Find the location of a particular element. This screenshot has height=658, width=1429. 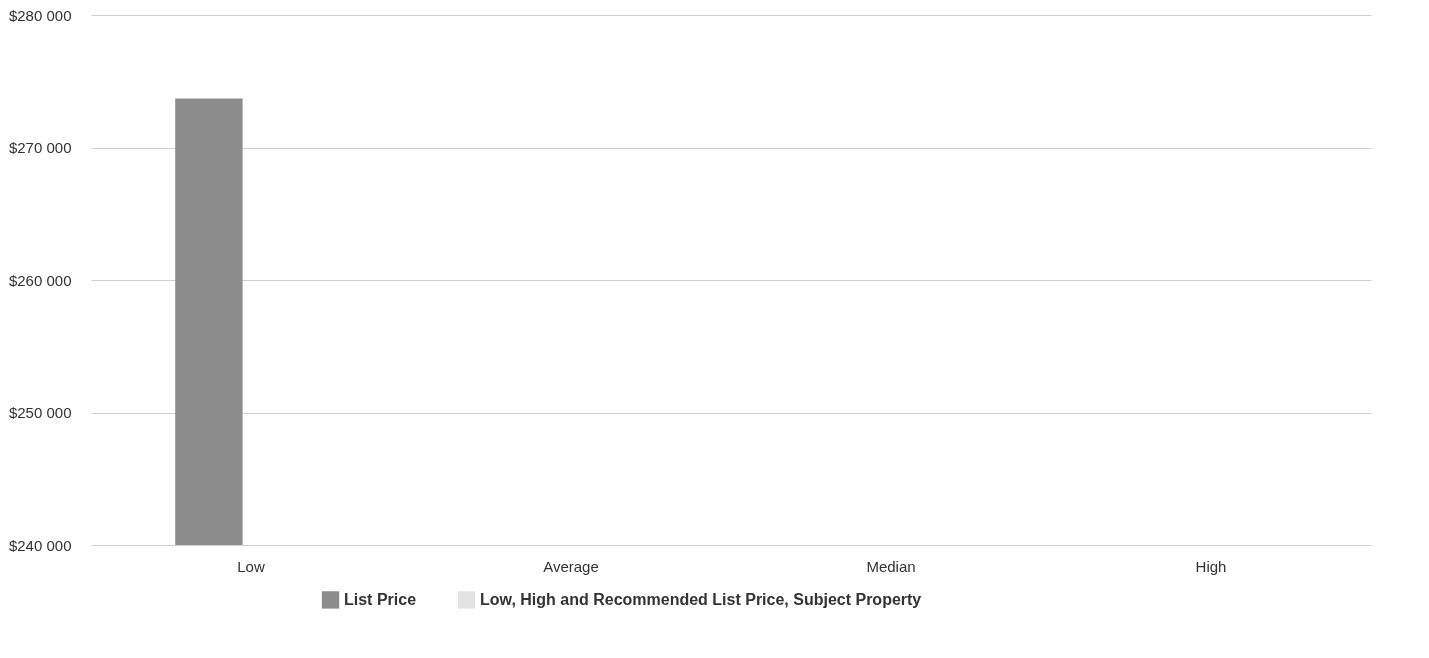

x-tick-label: High is located at coordinates (1211, 566).